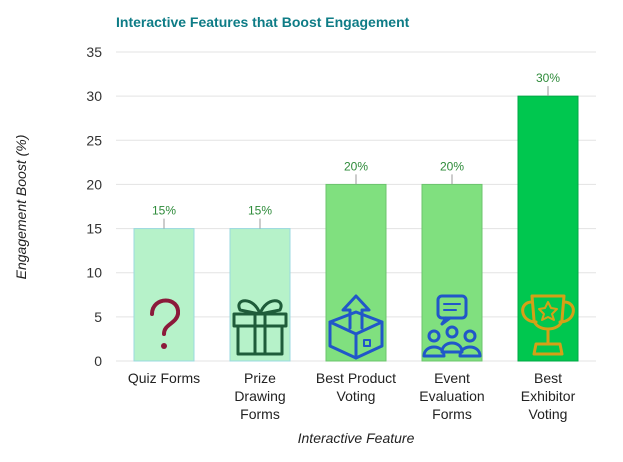 This screenshot has height=462, width=623. What do you see at coordinates (356, 327) in the screenshot?
I see `ballot-box-icon` at bounding box center [356, 327].